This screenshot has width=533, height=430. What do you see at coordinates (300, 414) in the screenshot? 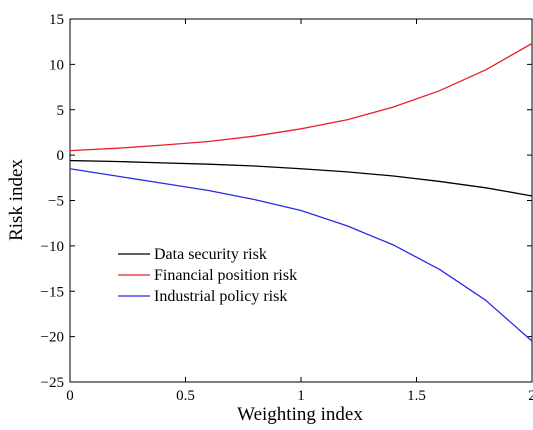
I see `x-axis-label: Weighting index` at bounding box center [300, 414].